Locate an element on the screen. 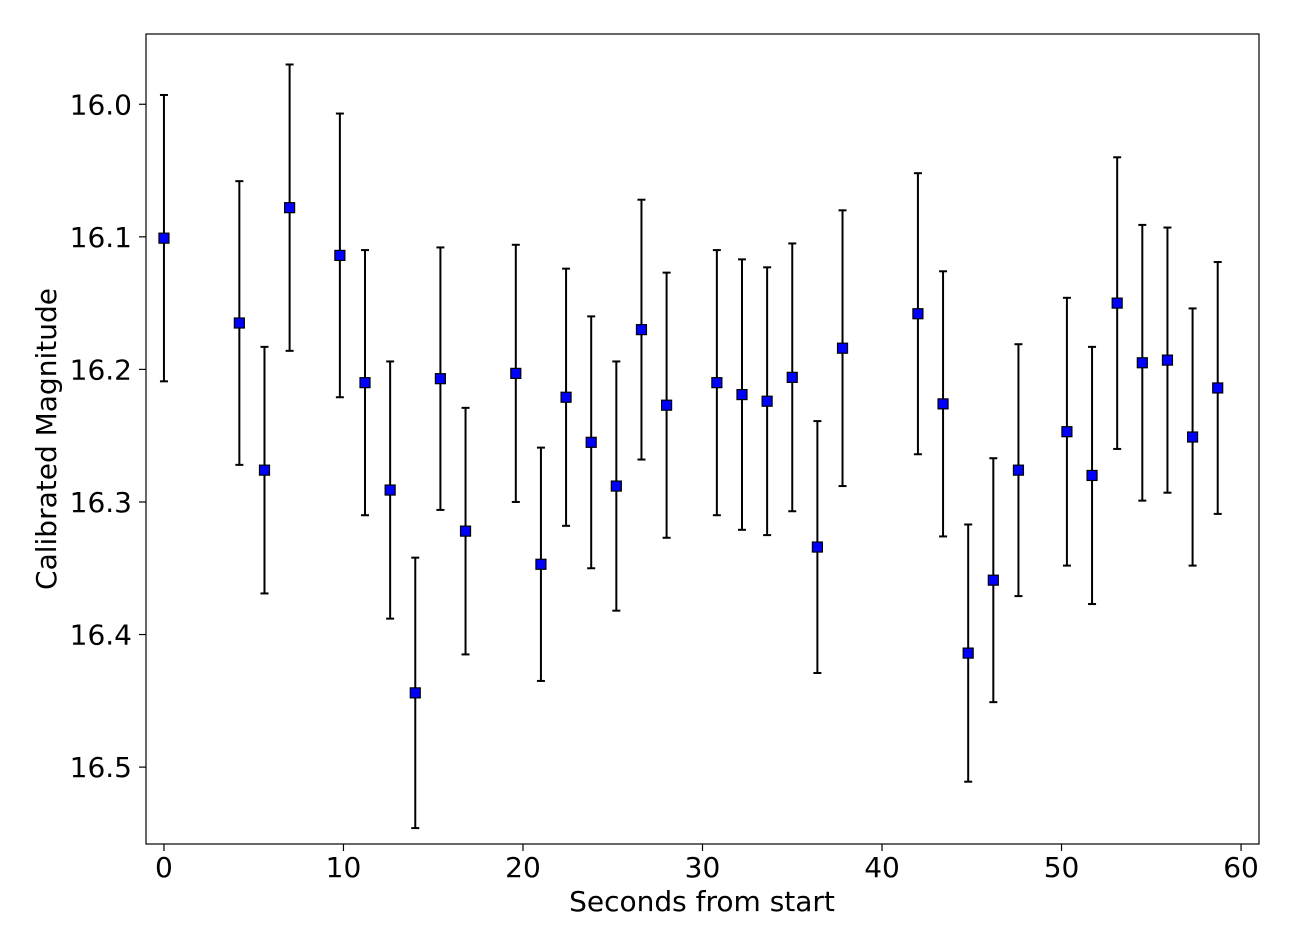 The image size is (1295, 950). y-tick-label: 16.3 is located at coordinates (101, 502).